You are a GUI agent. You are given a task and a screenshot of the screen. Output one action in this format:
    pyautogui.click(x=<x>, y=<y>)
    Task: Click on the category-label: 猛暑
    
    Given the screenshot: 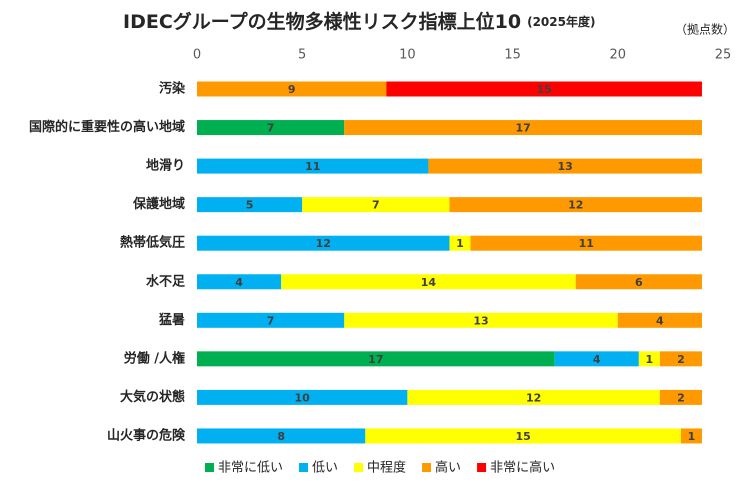 What is the action you would take?
    pyautogui.click(x=171, y=320)
    